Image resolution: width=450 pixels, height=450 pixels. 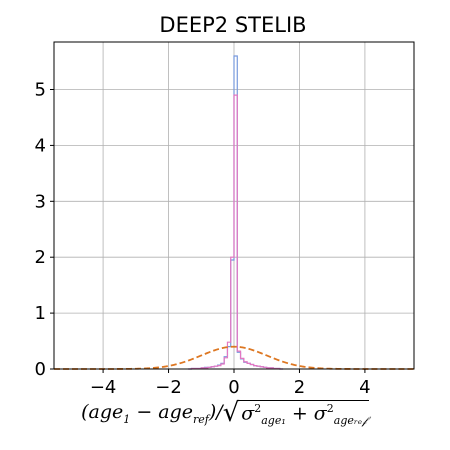 I want to click on x-tick-label: −2, so click(x=168, y=387).